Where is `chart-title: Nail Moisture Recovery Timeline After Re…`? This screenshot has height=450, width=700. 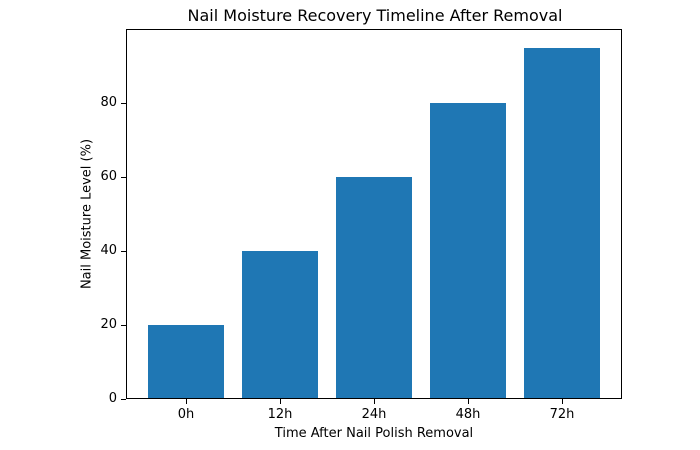 chart-title: Nail Moisture Recovery Timeline After Re… is located at coordinates (375, 15).